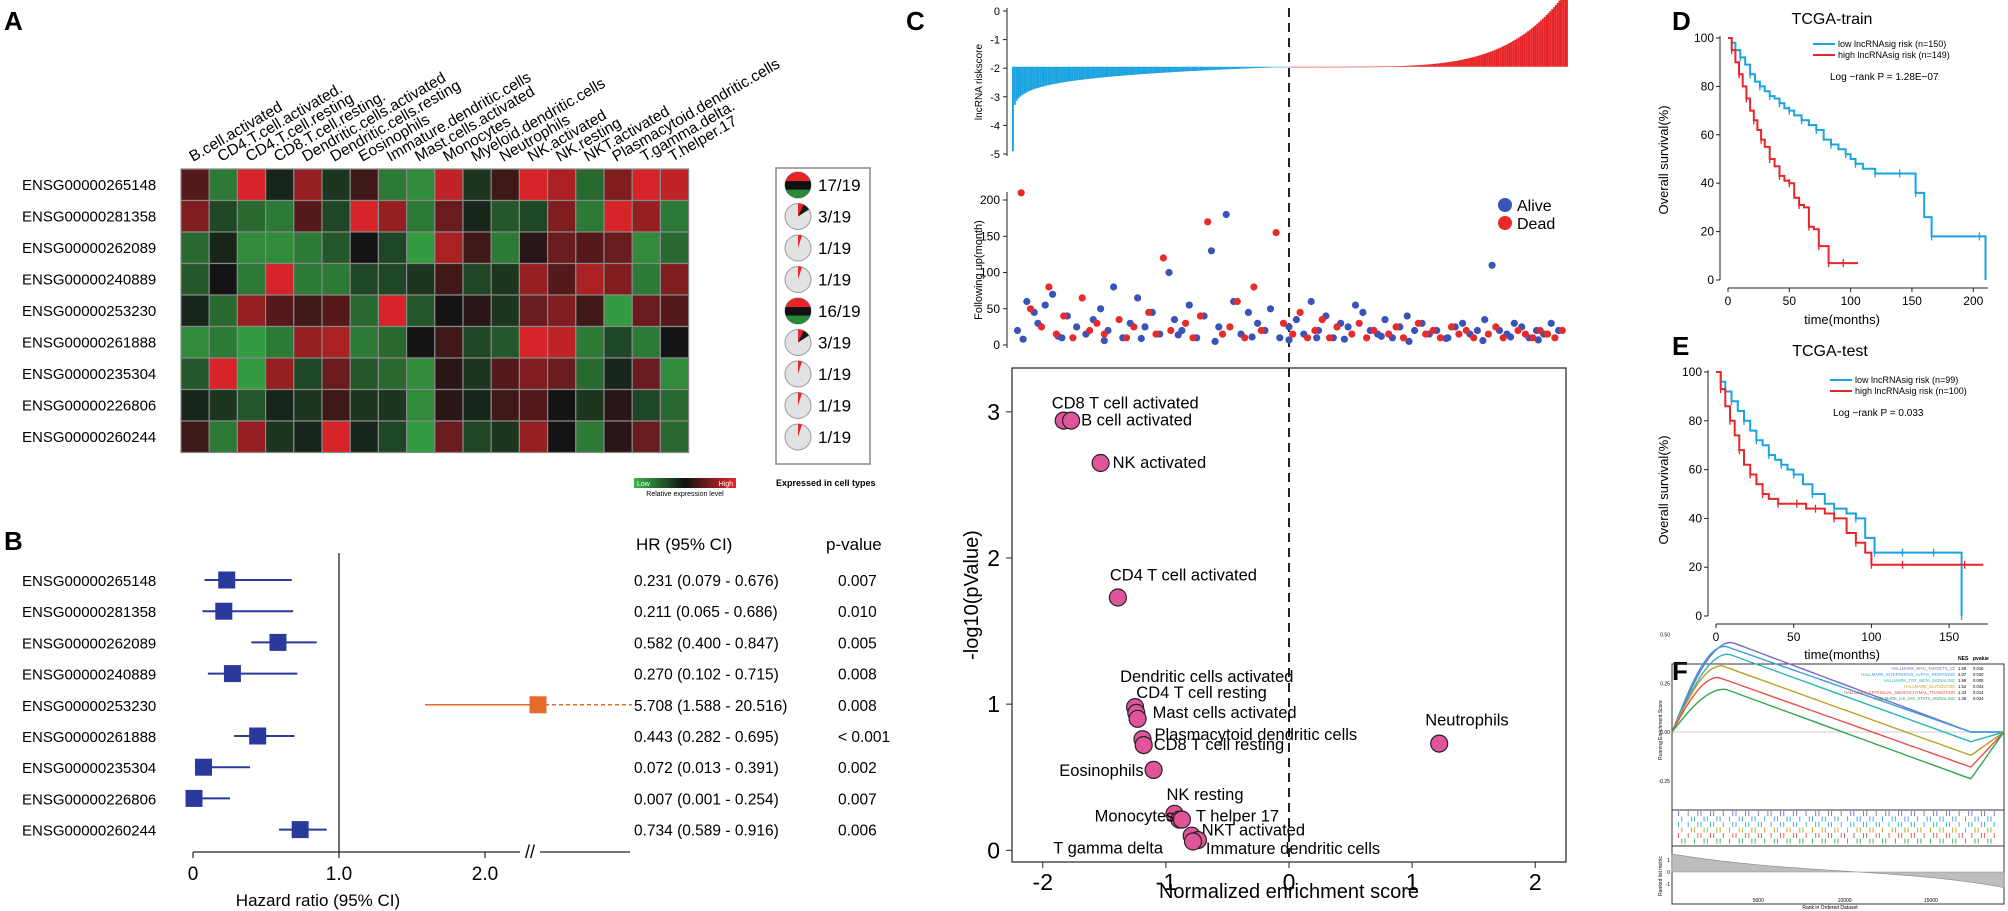 The width and height of the screenshot is (2008, 911). What do you see at coordinates (1696, 518) in the screenshot?
I see `km-y-tick-label: 40` at bounding box center [1696, 518].